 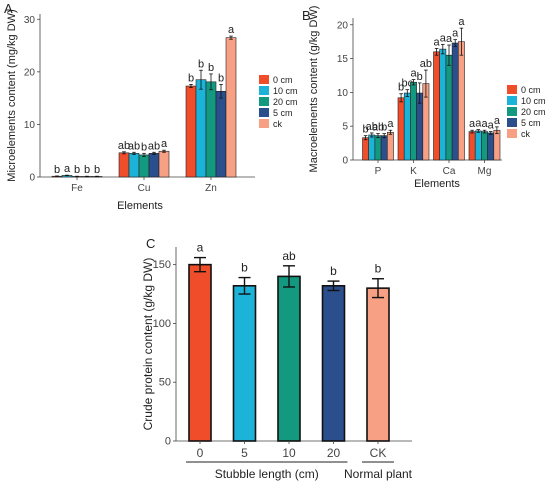 I want to click on x-tick-label: CK, so click(x=378, y=453).